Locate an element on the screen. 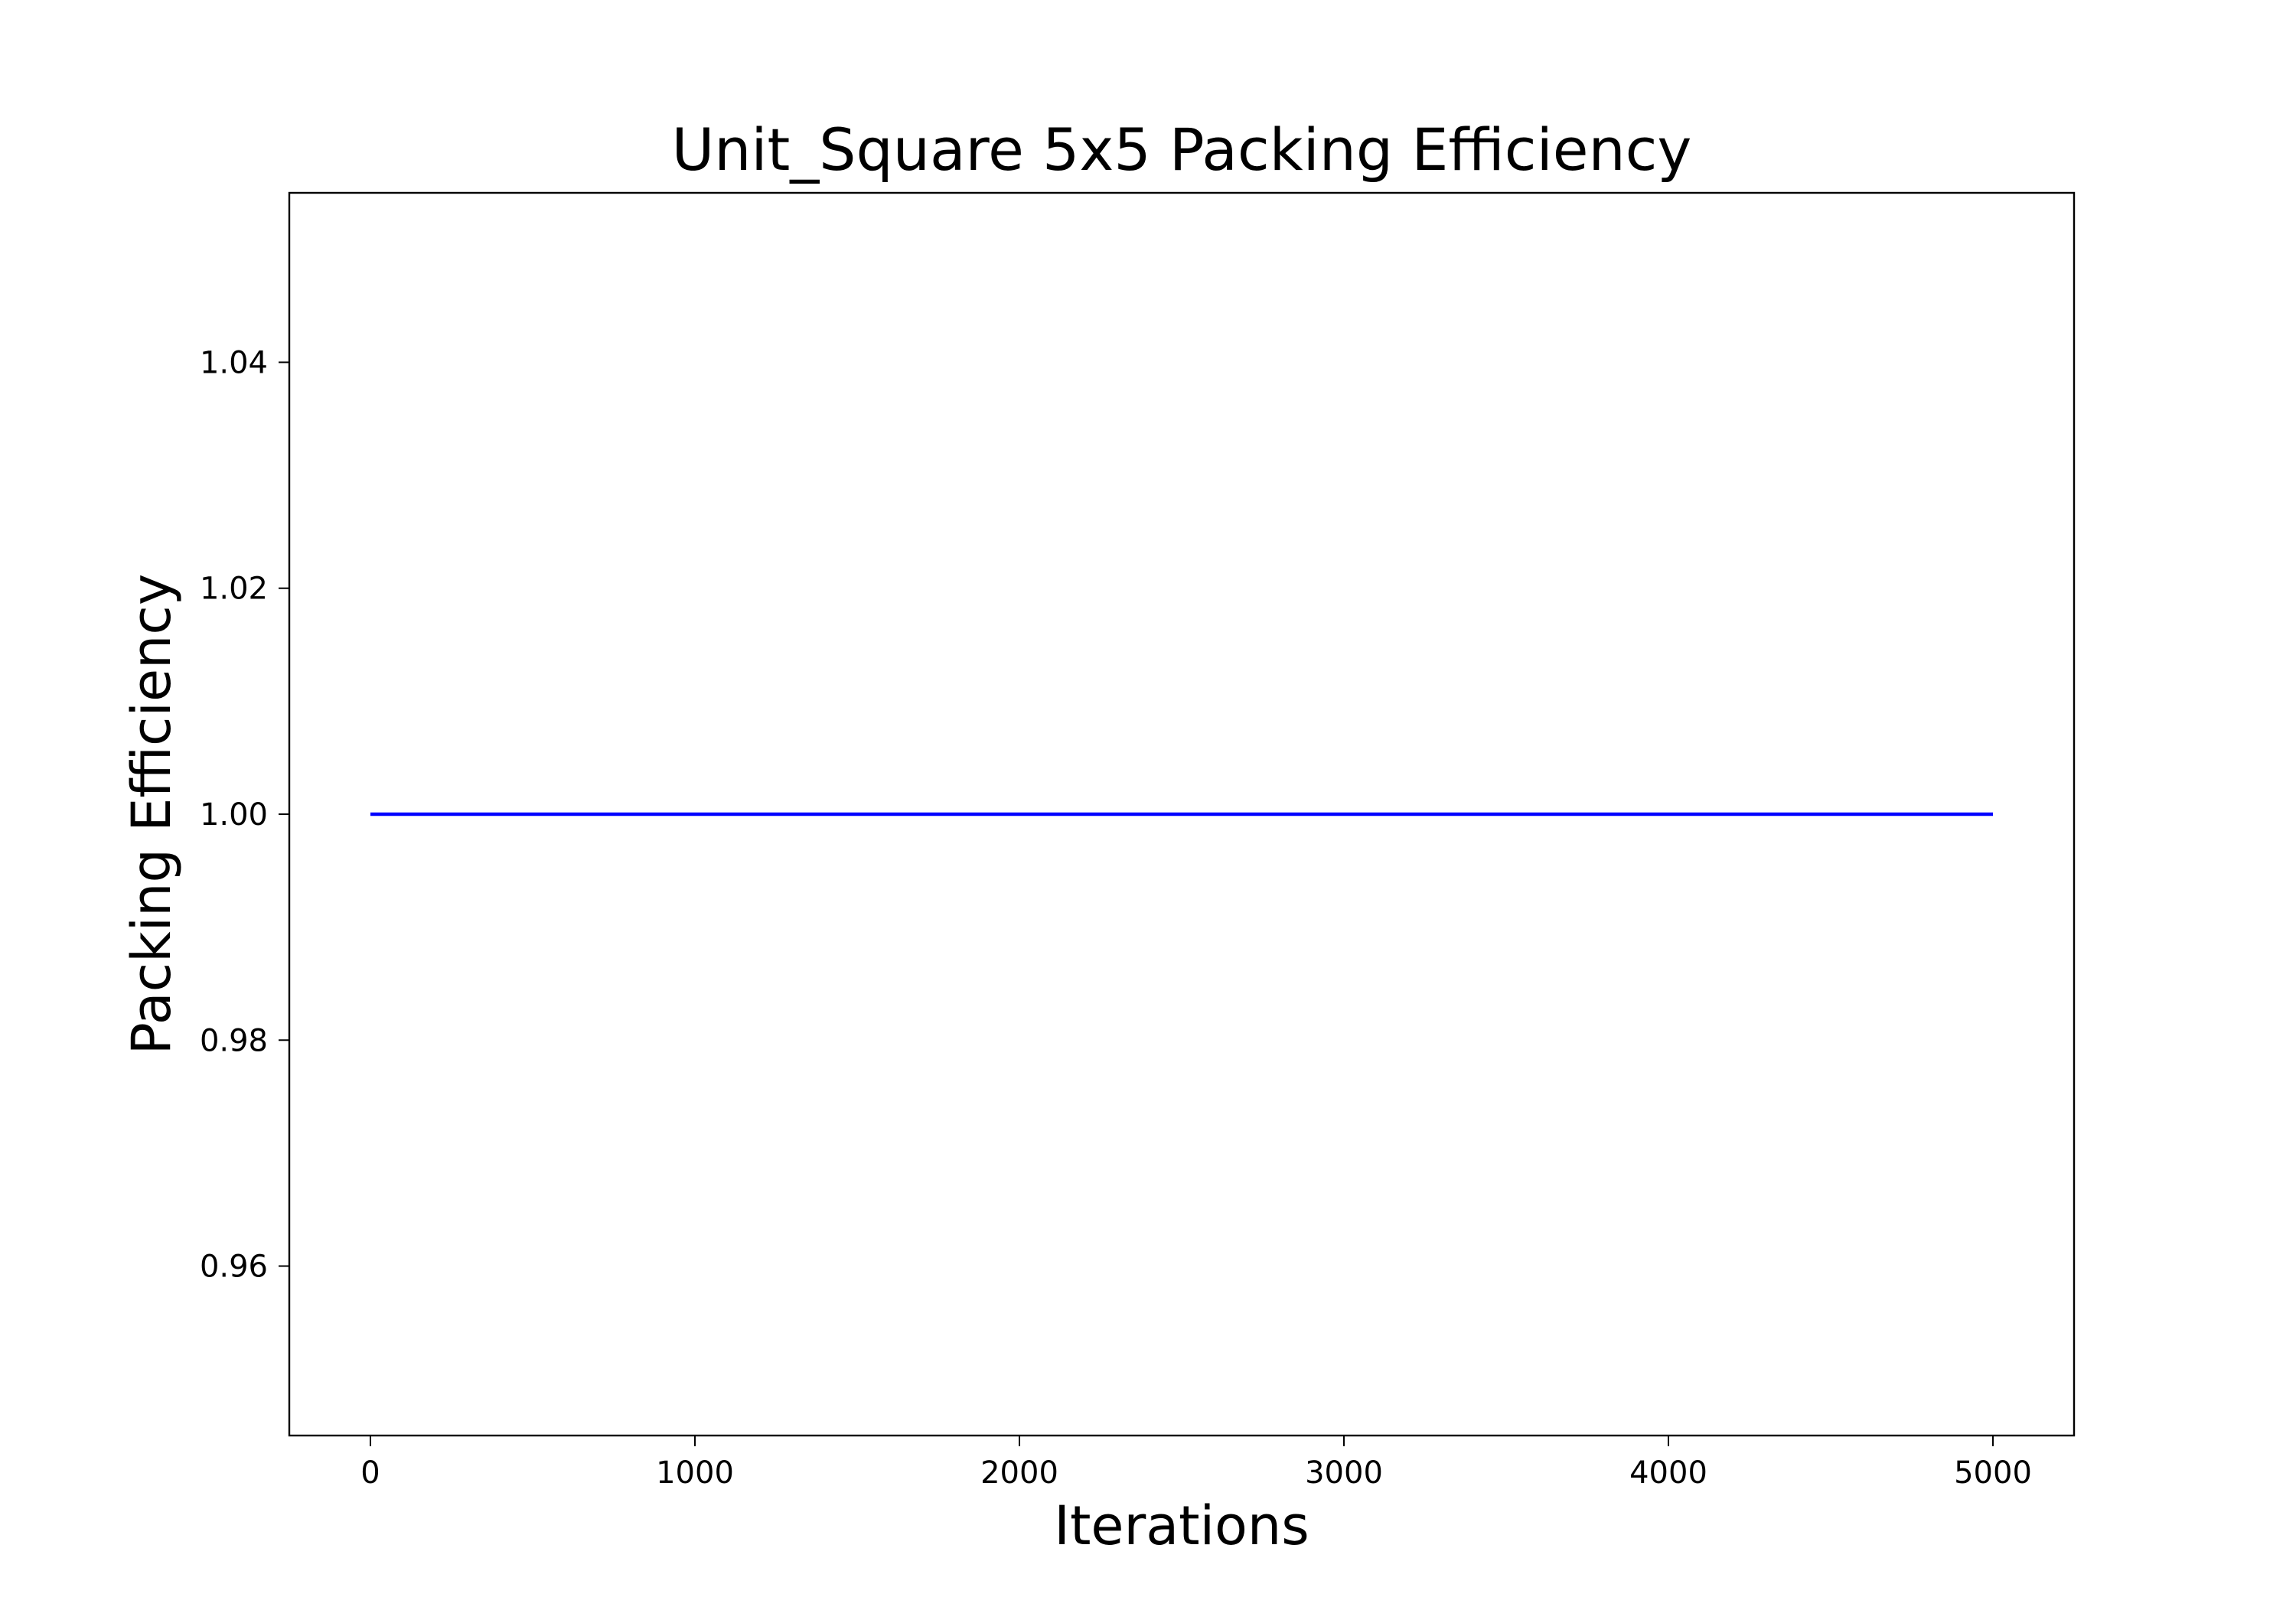  x-axis-label: Iterations is located at coordinates (1181, 1525).